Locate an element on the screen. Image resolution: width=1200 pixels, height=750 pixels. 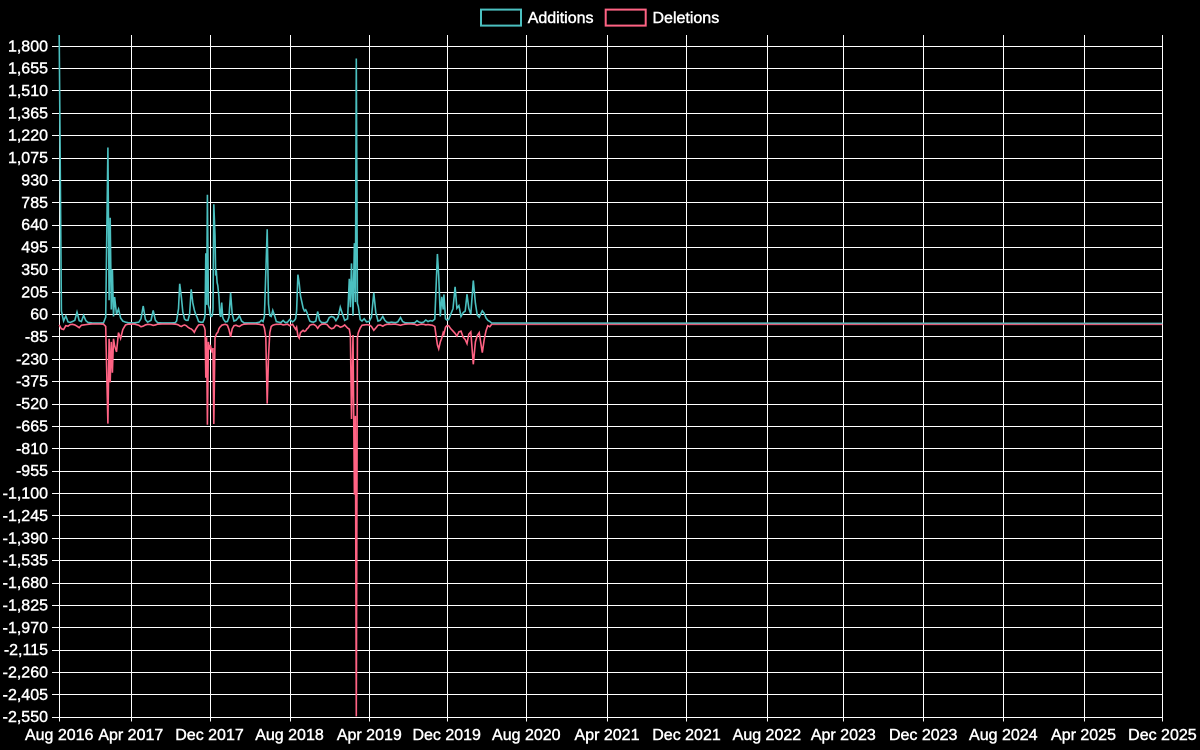
svg-text: Apr 2023 is located at coordinates (843, 735).